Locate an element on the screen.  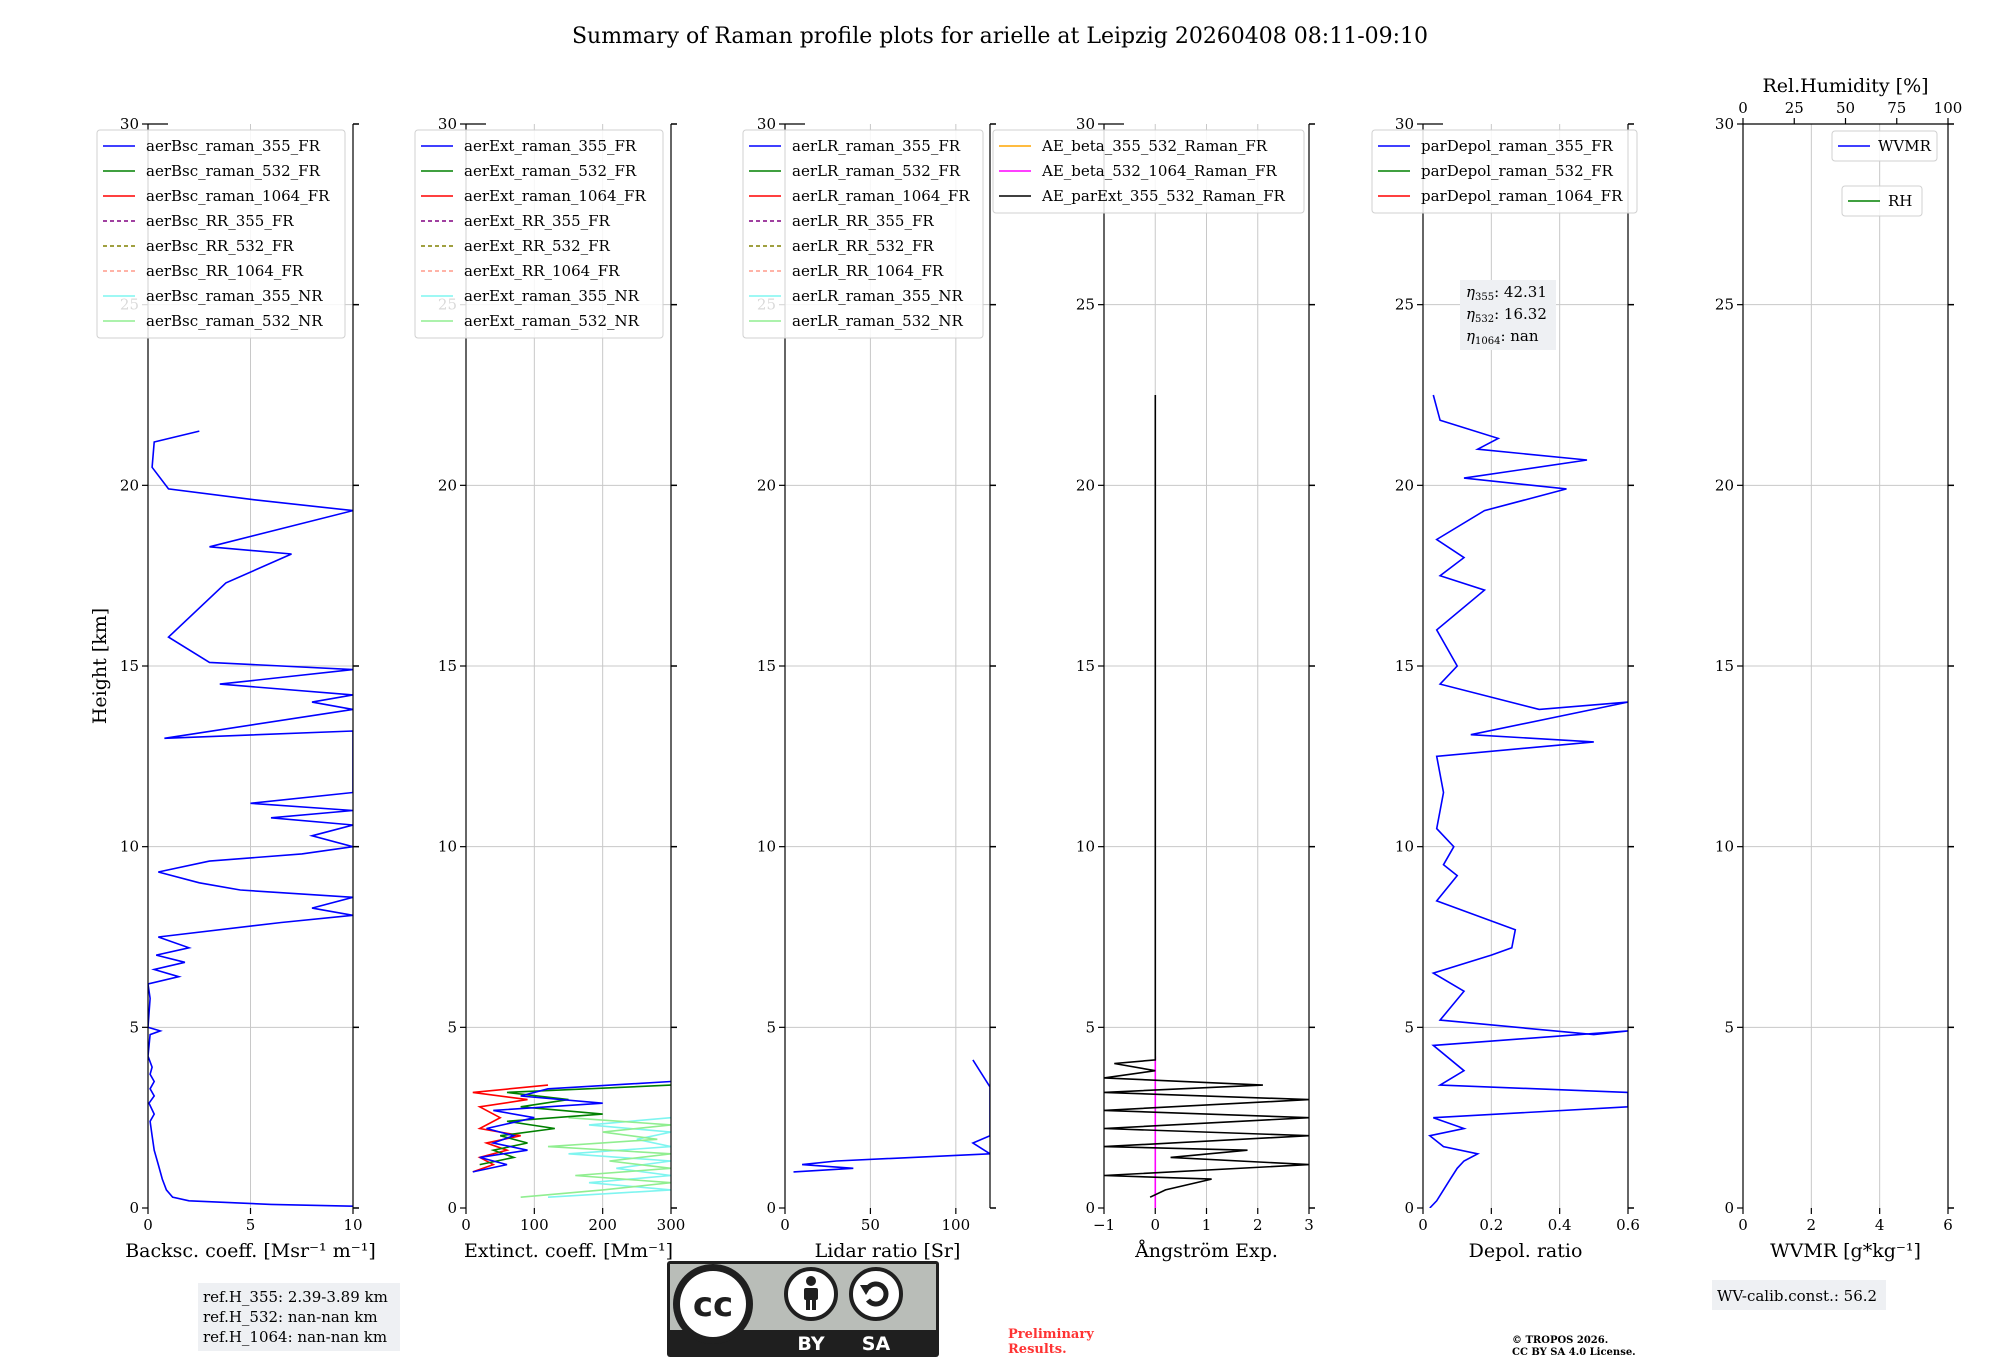
x-tick-label: 0.4 is located at coordinates (1560, 1225).